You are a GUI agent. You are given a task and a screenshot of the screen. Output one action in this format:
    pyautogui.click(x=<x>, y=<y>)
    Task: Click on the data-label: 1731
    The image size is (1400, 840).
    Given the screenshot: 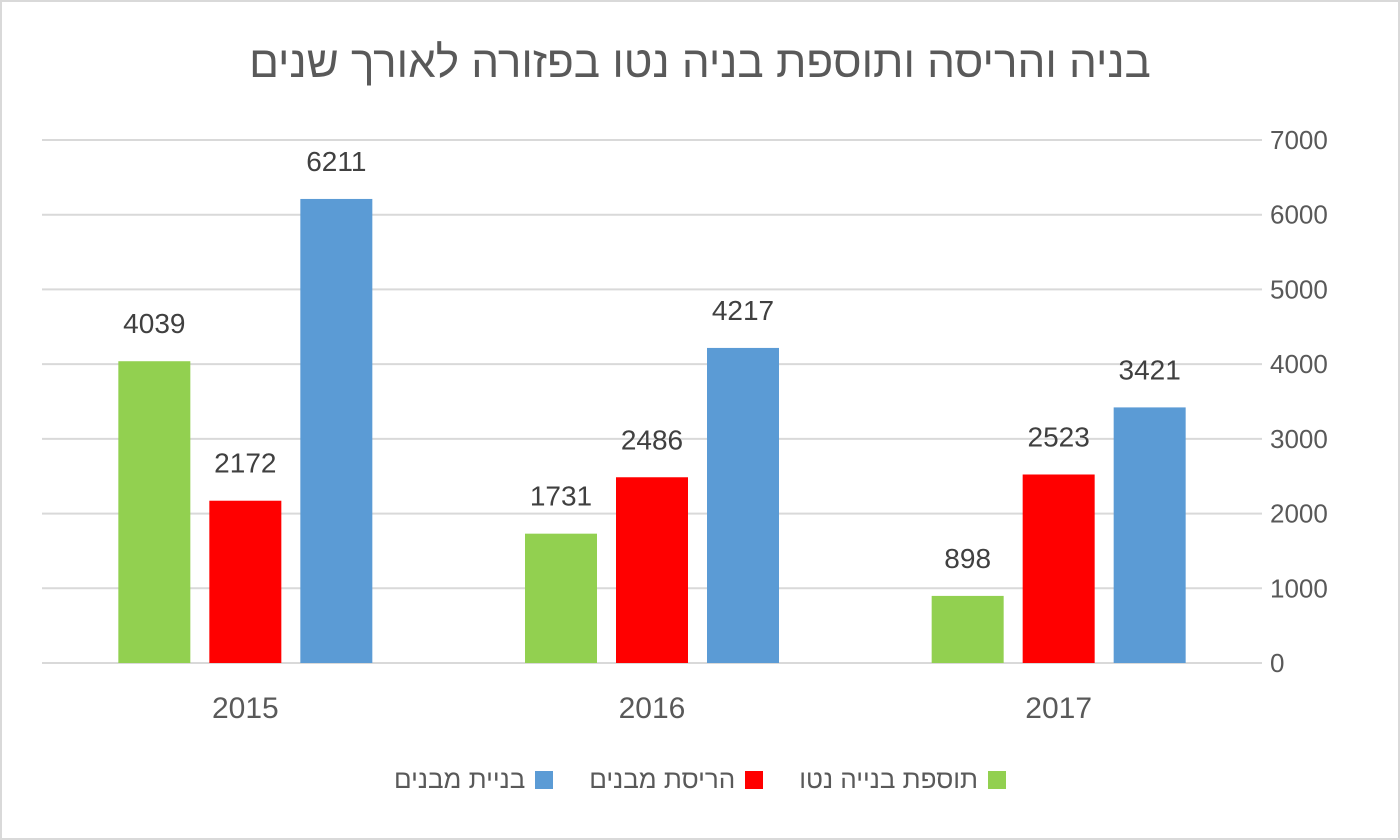 What is the action you would take?
    pyautogui.click(x=561, y=496)
    